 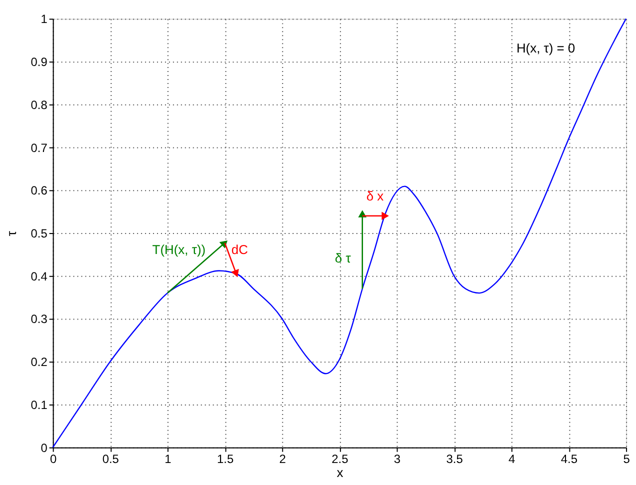 I want to click on x-tick-label: 4.5, so click(x=569, y=459).